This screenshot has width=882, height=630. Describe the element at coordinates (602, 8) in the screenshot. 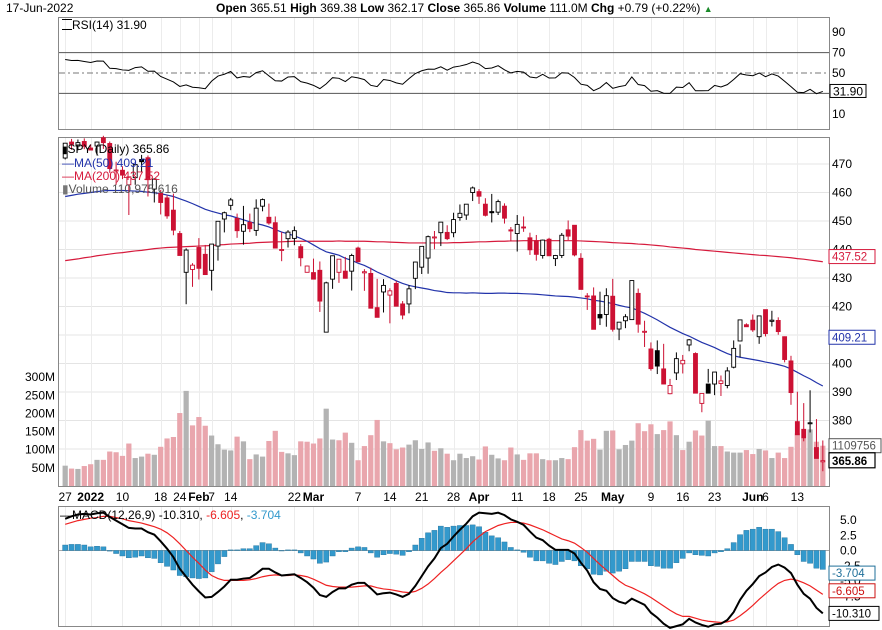

I see `chg-label: Chg` at that location.